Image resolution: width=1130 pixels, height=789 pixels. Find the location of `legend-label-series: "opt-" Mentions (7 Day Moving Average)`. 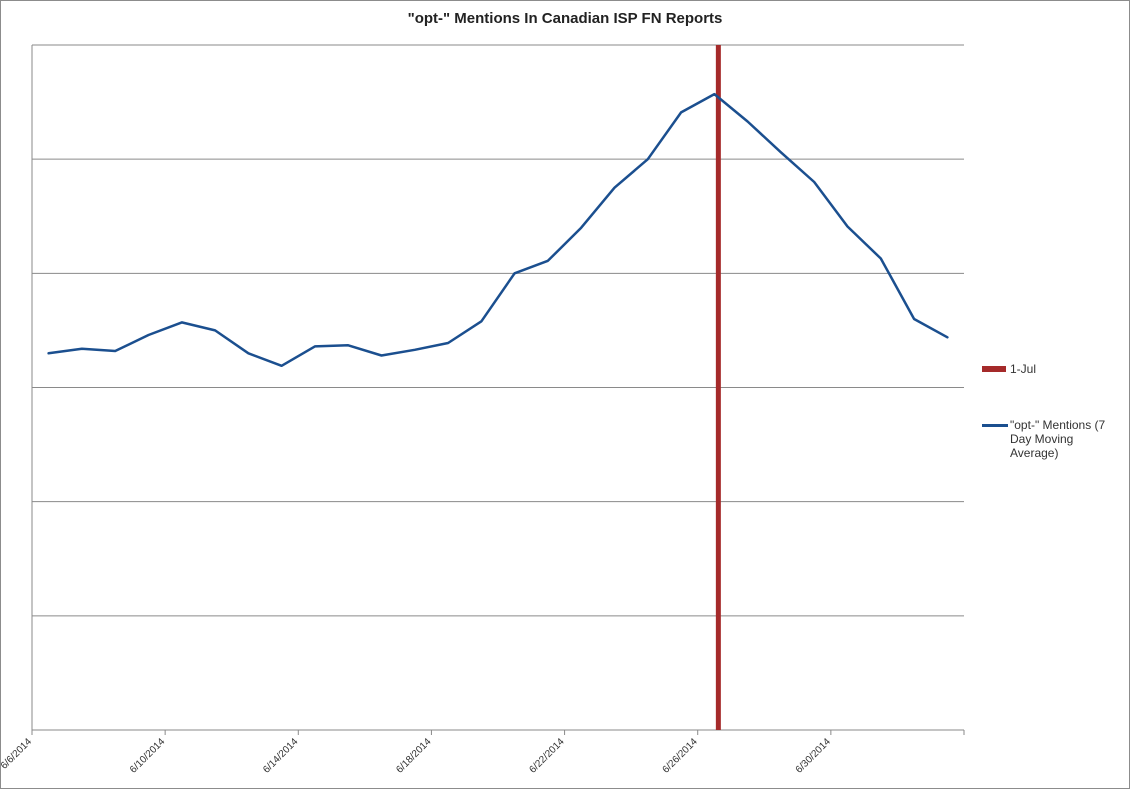

legend-label-series: "opt-" Mentions (7 Day Moving Average) is located at coordinates (1058, 439).